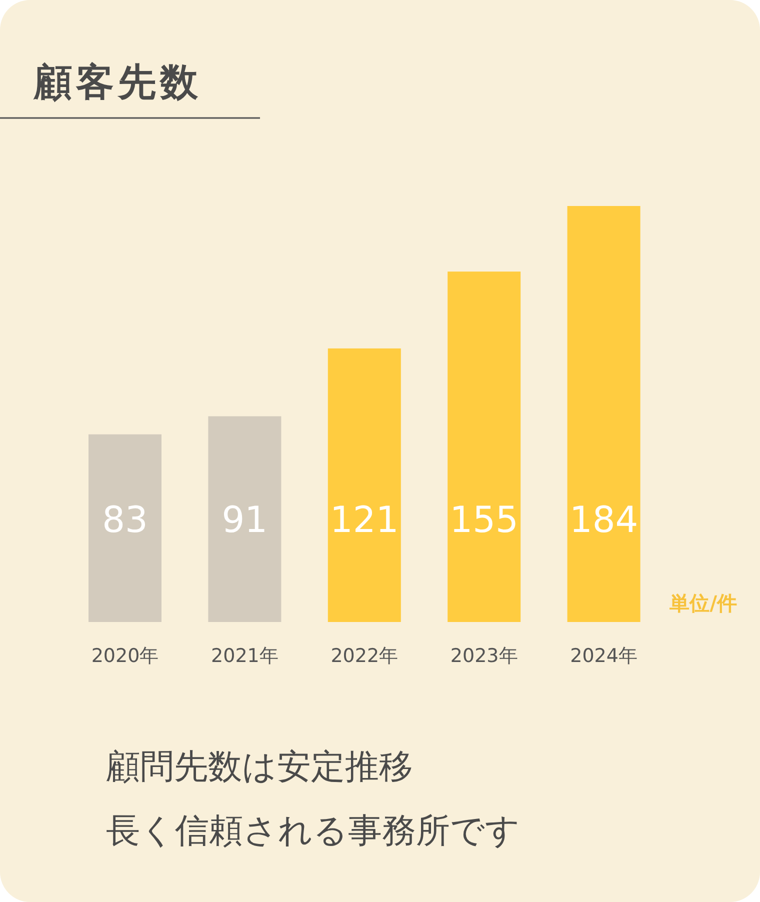 This screenshot has height=902, width=760. I want to click on x-tick-label: 2022年, so click(364, 656).